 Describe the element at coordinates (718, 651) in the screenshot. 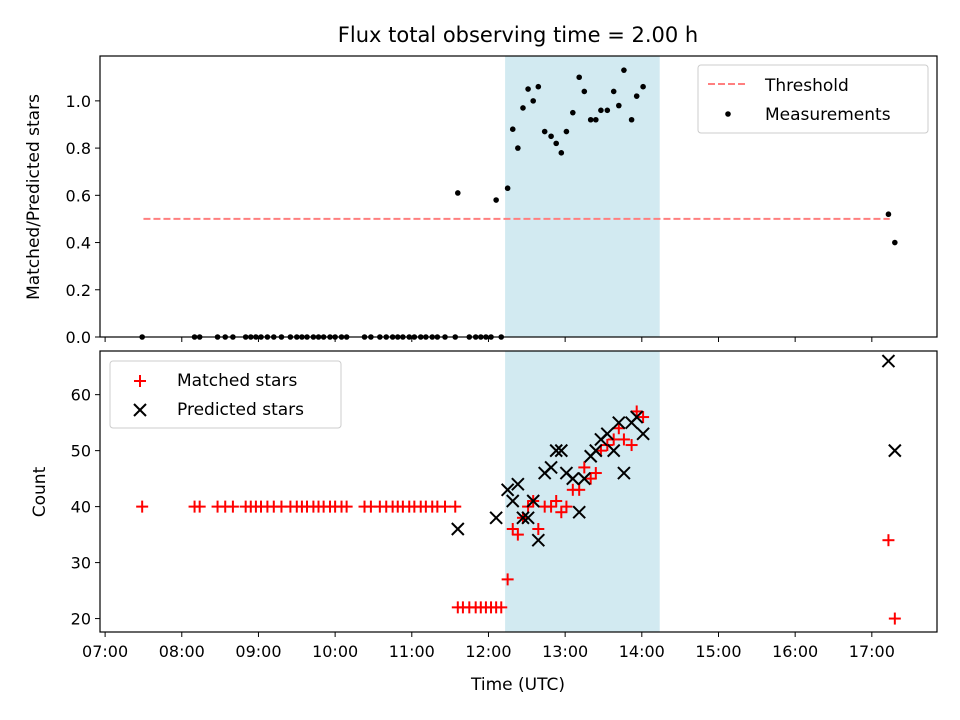

I see `x-tick-label: 15:00` at that location.